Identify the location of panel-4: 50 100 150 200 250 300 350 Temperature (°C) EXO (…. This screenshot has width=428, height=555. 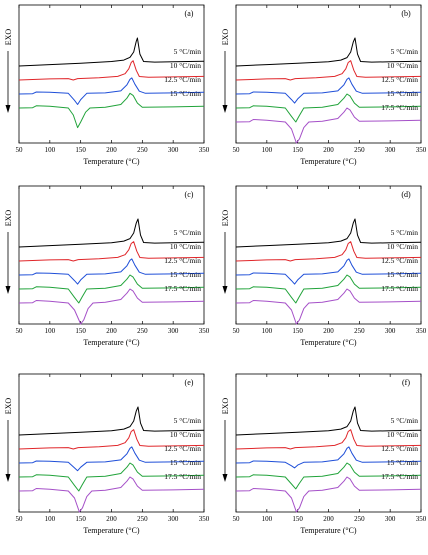
(107, 454).